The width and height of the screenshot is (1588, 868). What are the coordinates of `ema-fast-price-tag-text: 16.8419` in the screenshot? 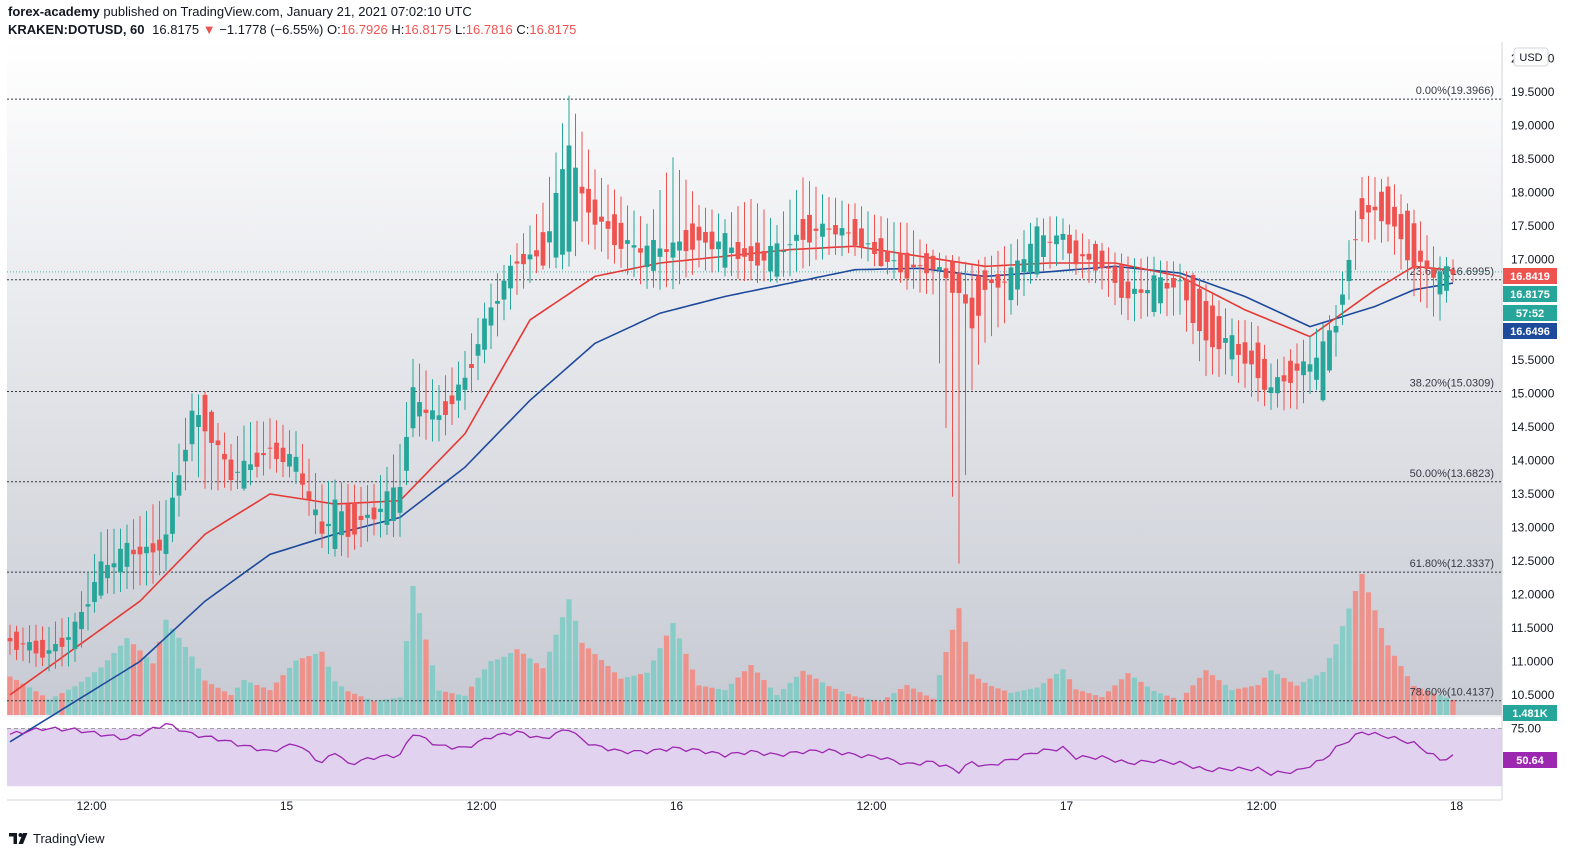 It's located at (1530, 277).